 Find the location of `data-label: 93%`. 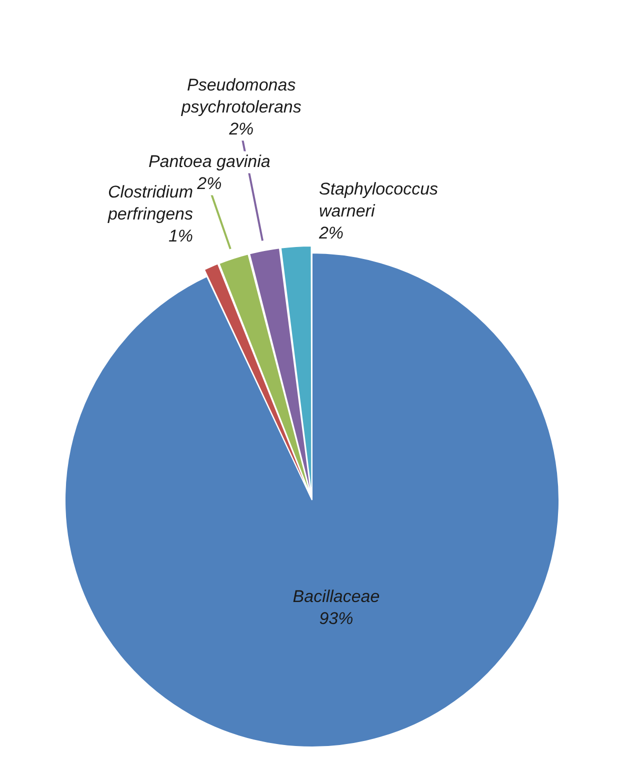

data-label: 93% is located at coordinates (336, 618).